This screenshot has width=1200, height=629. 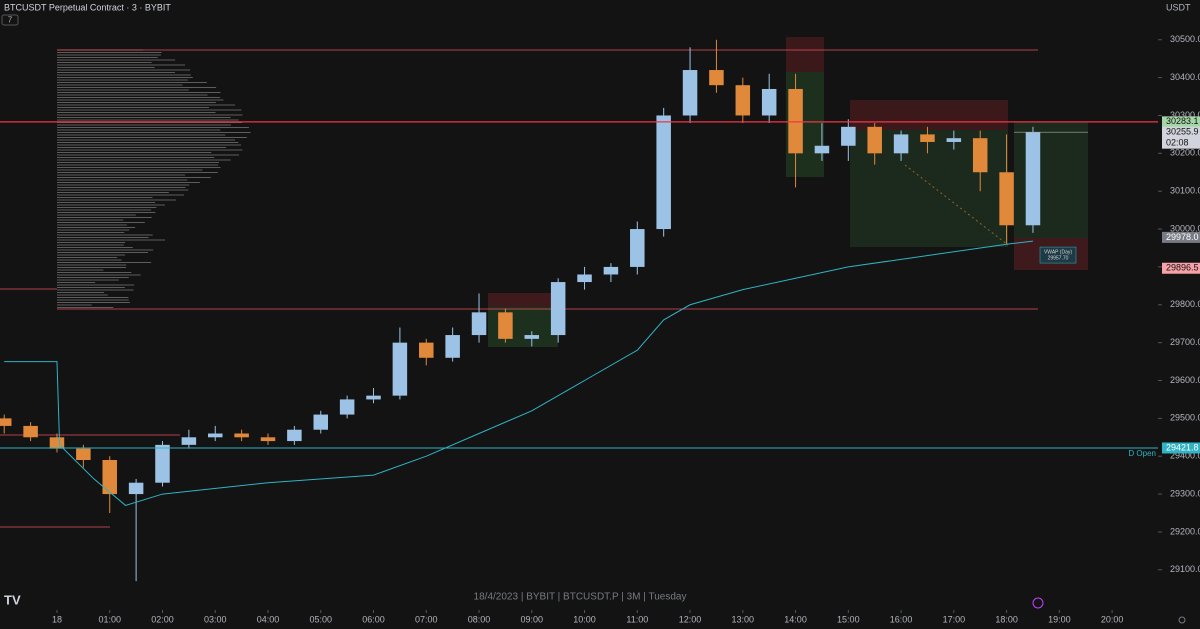 I want to click on y-tick-label: 30400.0, so click(x=1185, y=77).